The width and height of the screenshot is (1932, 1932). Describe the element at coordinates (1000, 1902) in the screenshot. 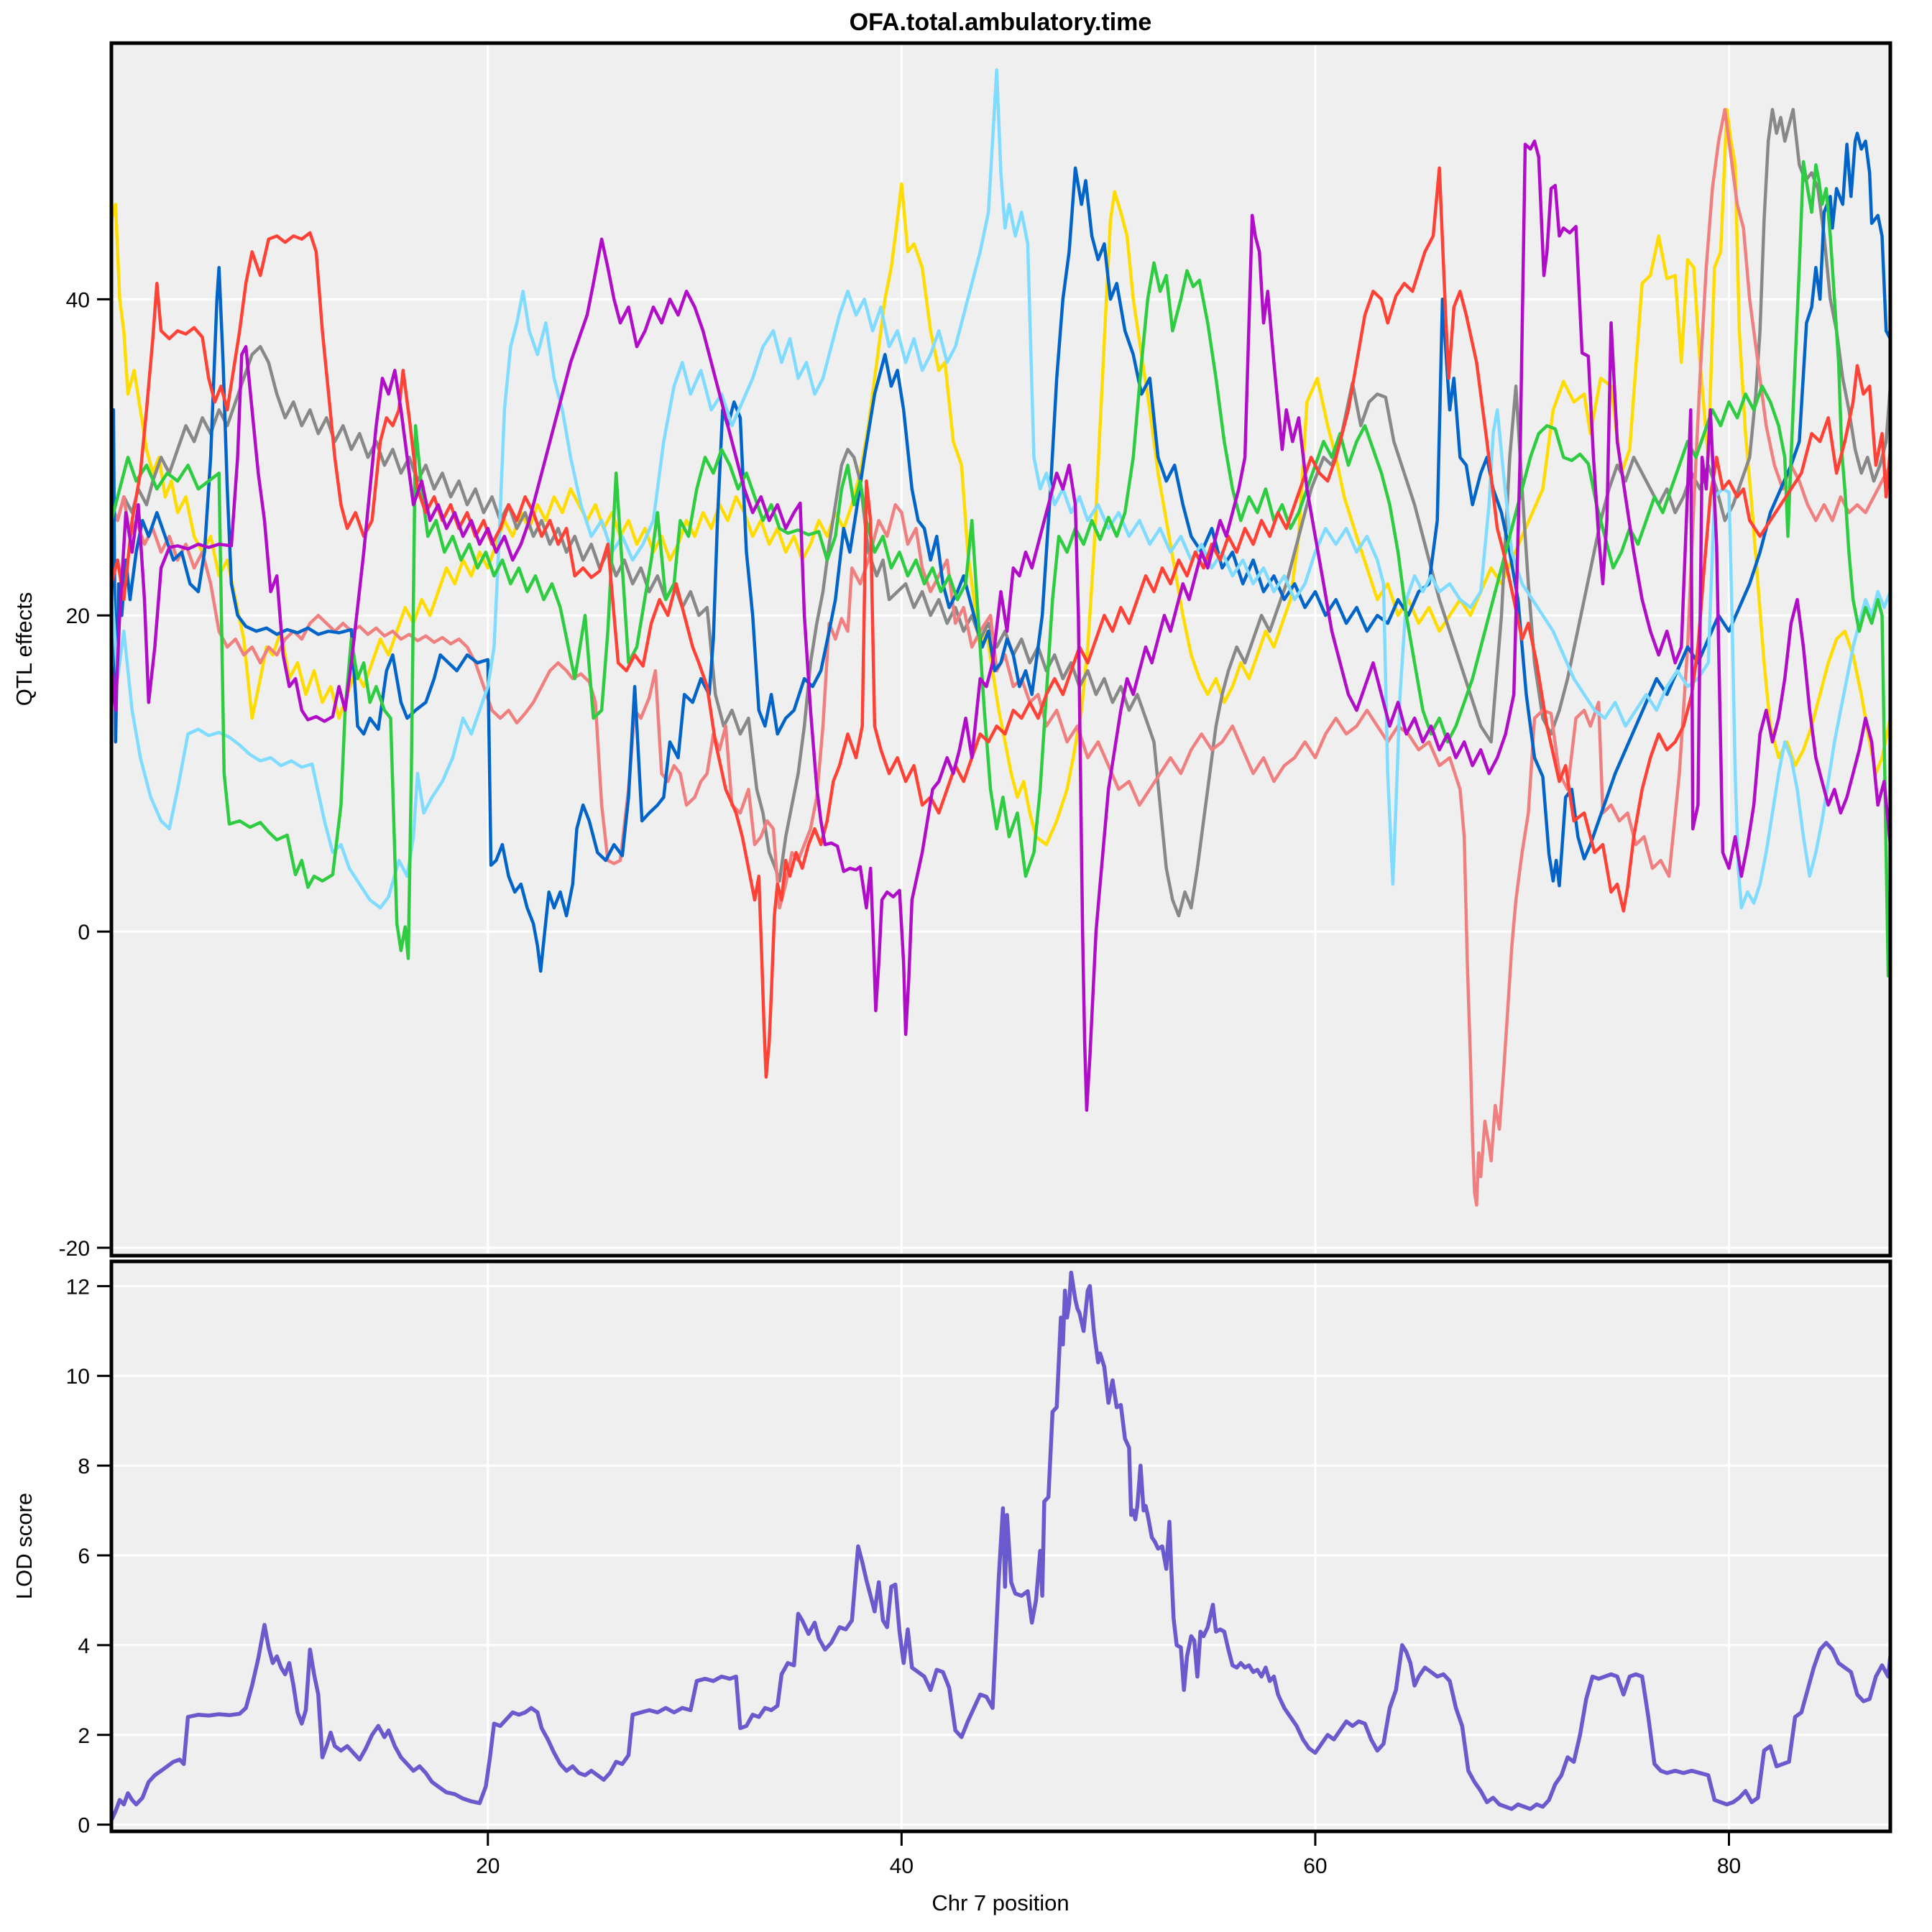

I see `x-axis-label: Chr 7 position` at that location.